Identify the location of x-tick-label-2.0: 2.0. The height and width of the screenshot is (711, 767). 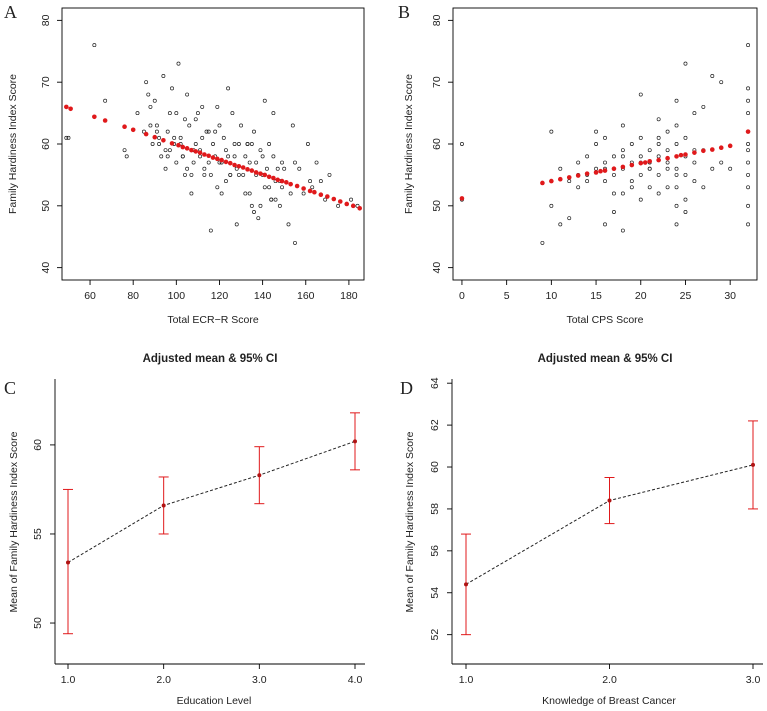
(609, 680).